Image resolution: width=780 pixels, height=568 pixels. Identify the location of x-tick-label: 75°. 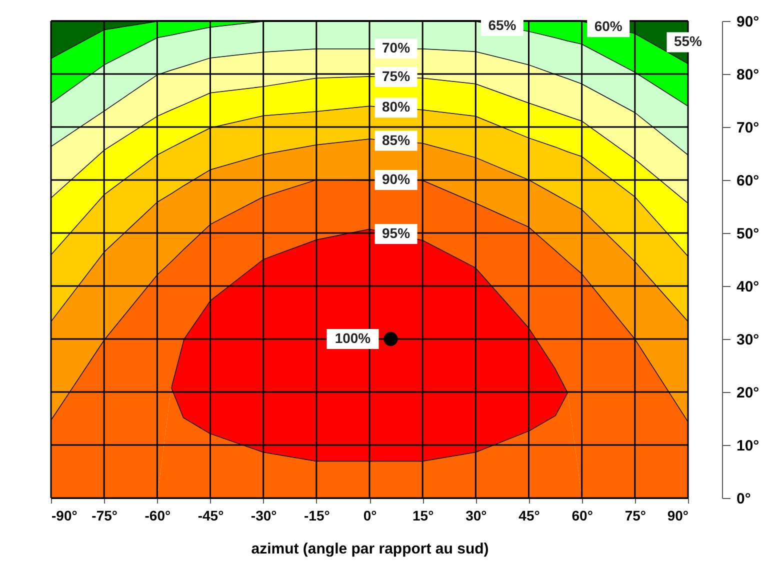
(635, 516).